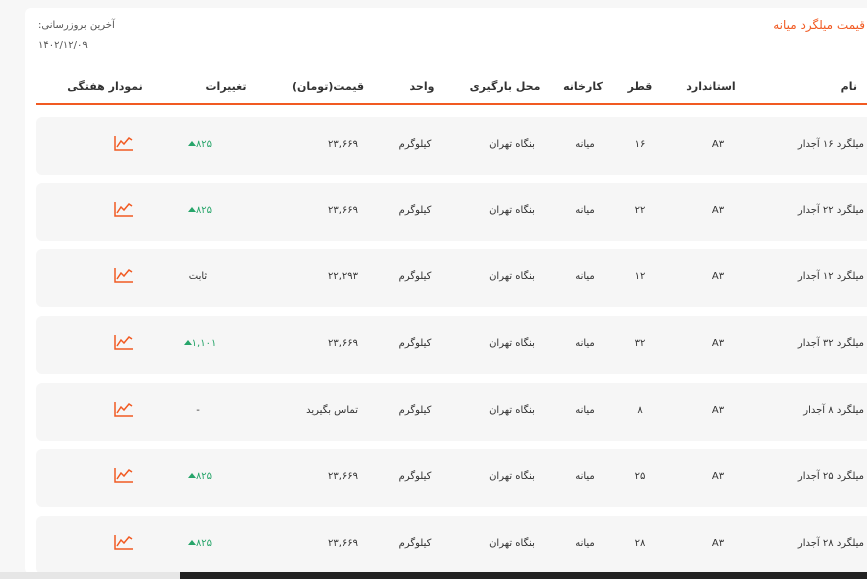  Describe the element at coordinates (505, 86) in the screenshot. I see `header-location: محل بارگیری` at that location.